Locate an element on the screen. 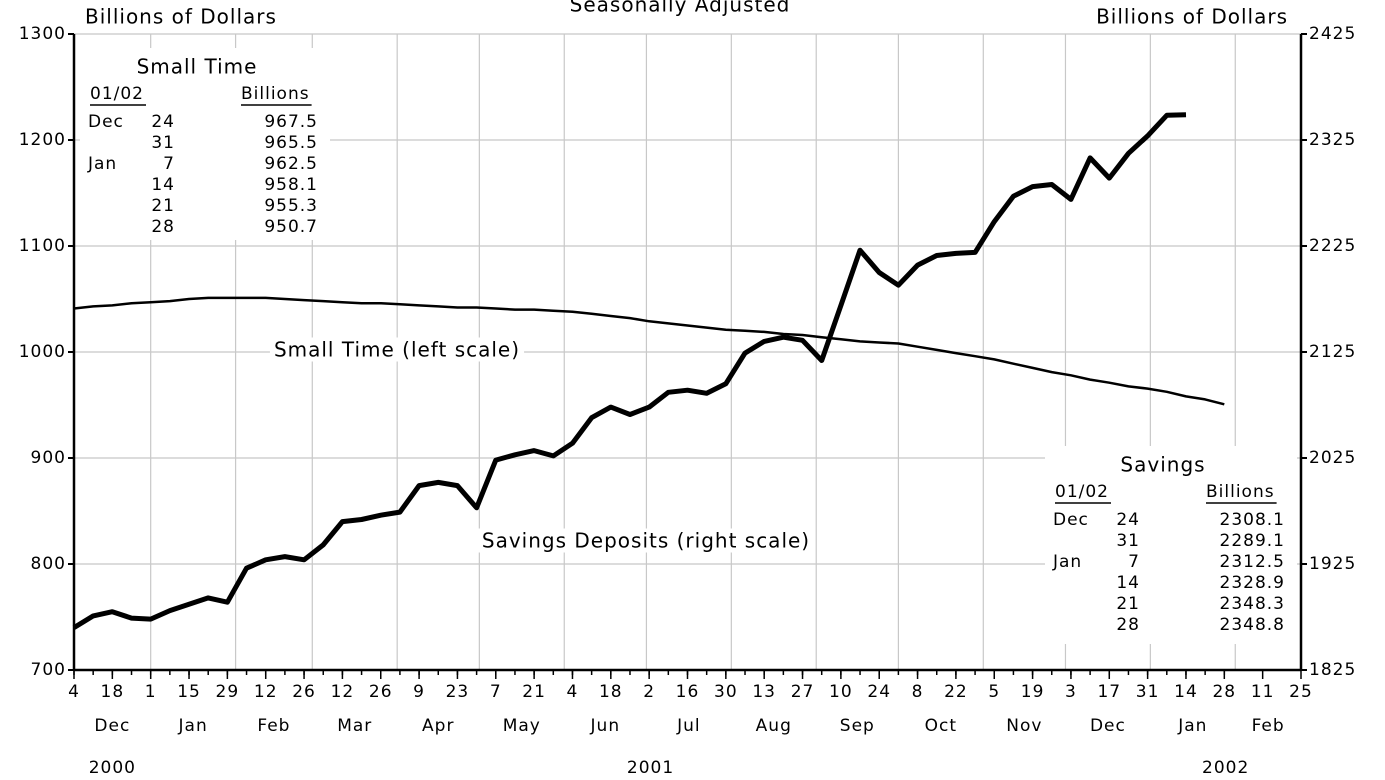 The width and height of the screenshot is (1385, 780). table-value: 962.5 is located at coordinates (291, 164).